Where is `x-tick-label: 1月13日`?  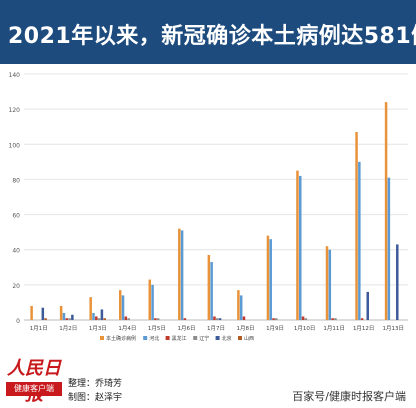 x-tick-label: 1月13日 is located at coordinates (393, 328).